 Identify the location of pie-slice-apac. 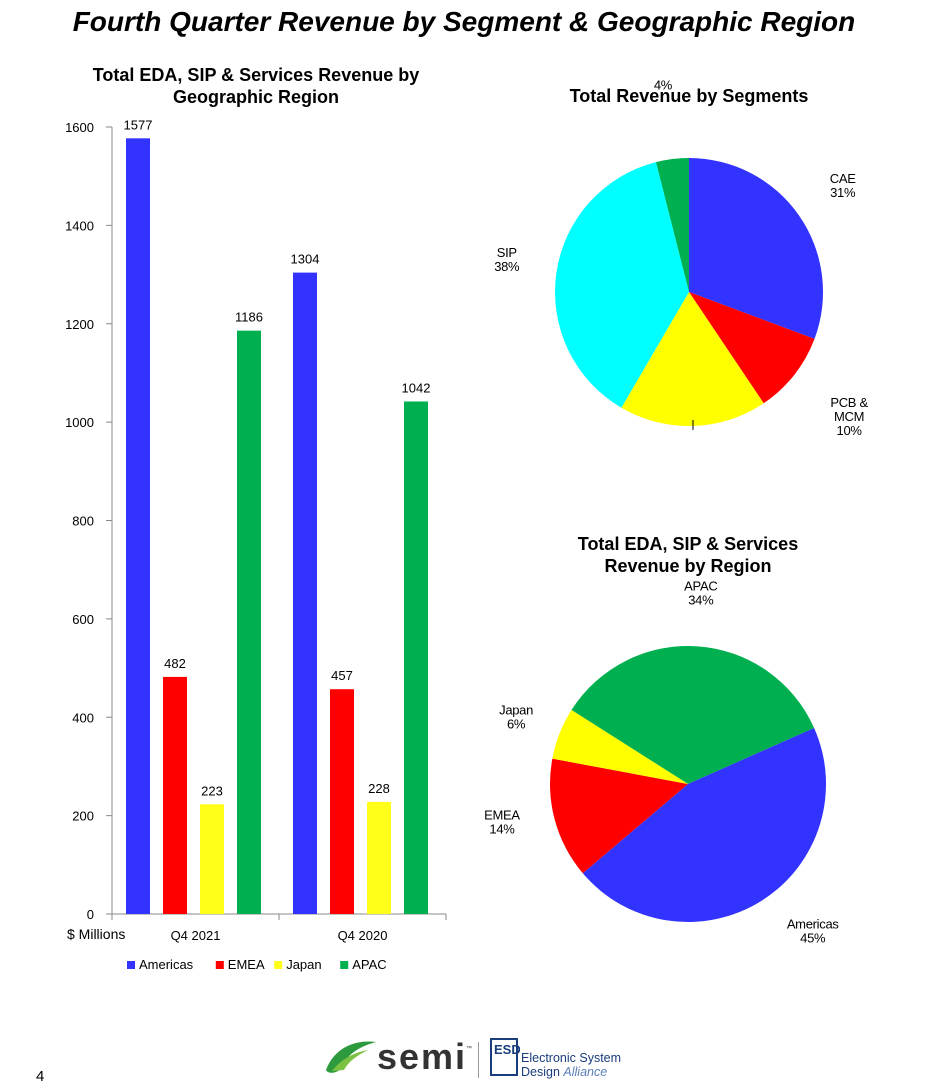
(693, 715).